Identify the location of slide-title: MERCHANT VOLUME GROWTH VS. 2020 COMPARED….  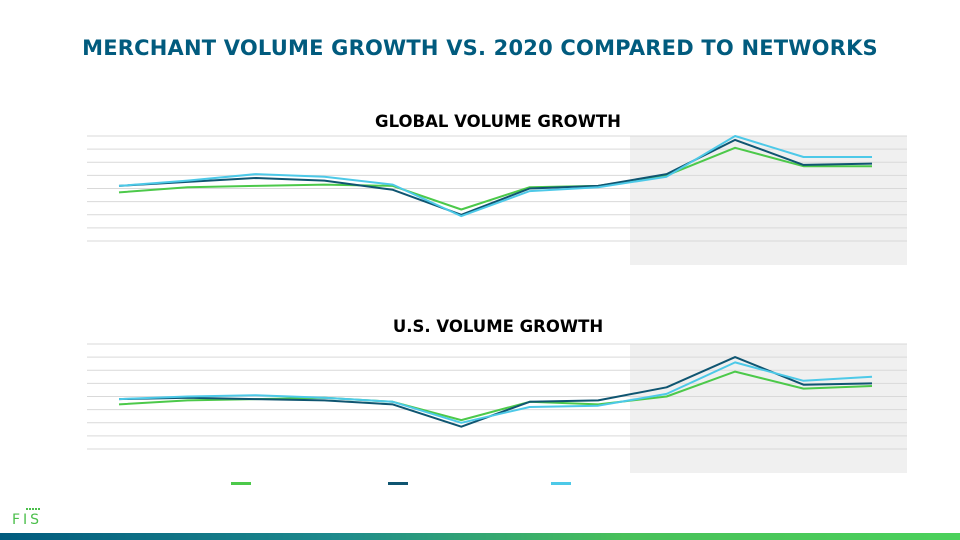
(480, 48).